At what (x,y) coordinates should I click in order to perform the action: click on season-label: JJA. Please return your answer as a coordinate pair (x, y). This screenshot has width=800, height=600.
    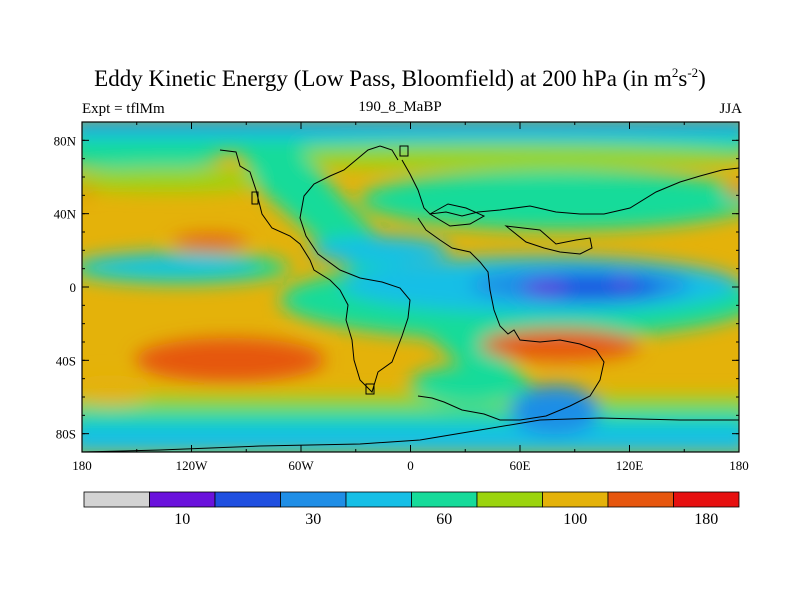
    Looking at the image, I should click on (730, 109).